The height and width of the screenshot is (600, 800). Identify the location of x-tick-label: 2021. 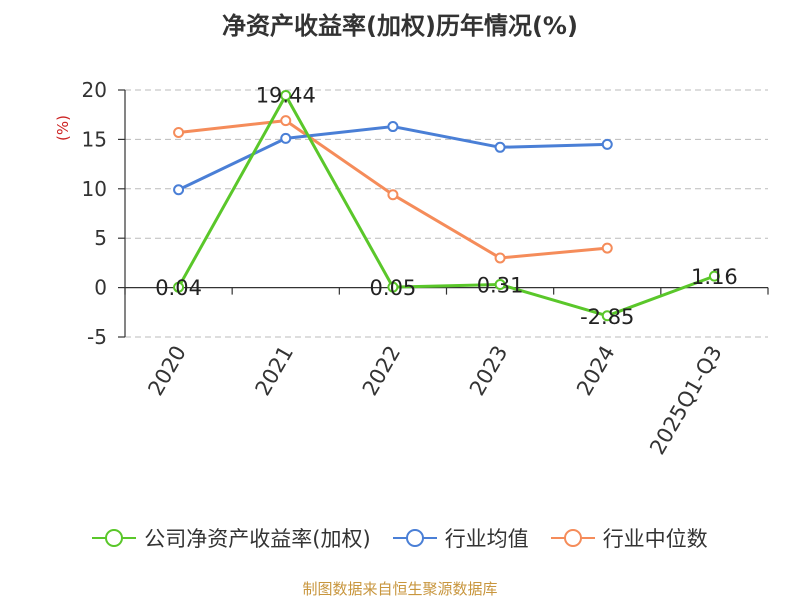
(275, 371).